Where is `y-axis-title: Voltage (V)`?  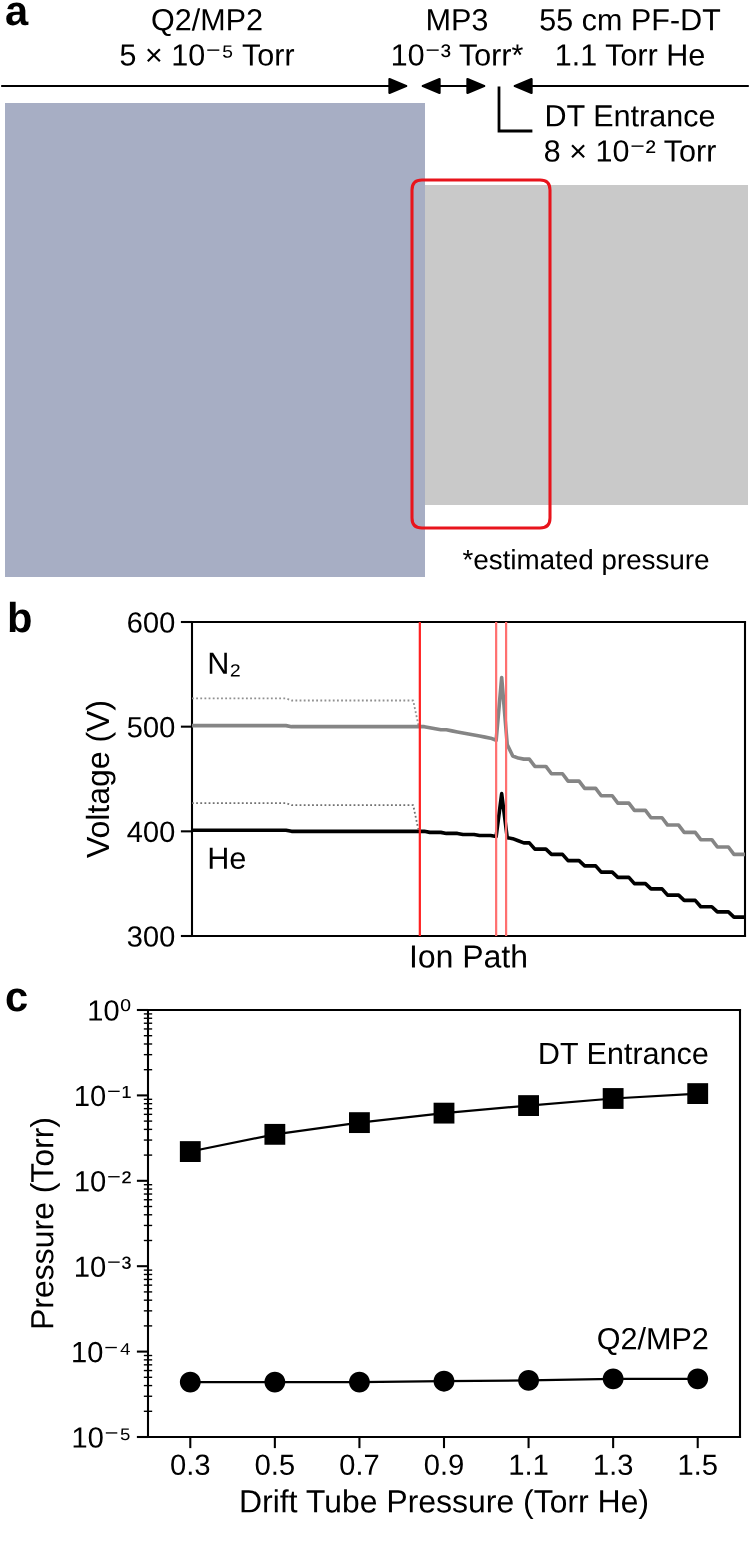 y-axis-title: Voltage (V) is located at coordinates (100, 779).